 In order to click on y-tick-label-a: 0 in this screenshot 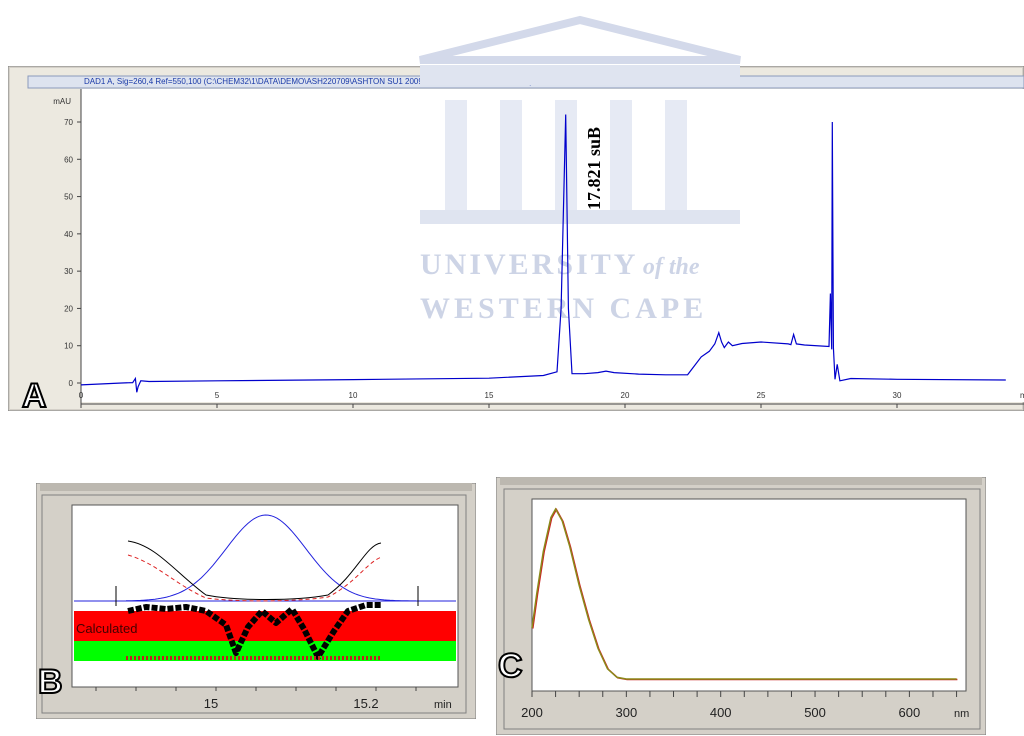, I will do `click(71, 383)`.